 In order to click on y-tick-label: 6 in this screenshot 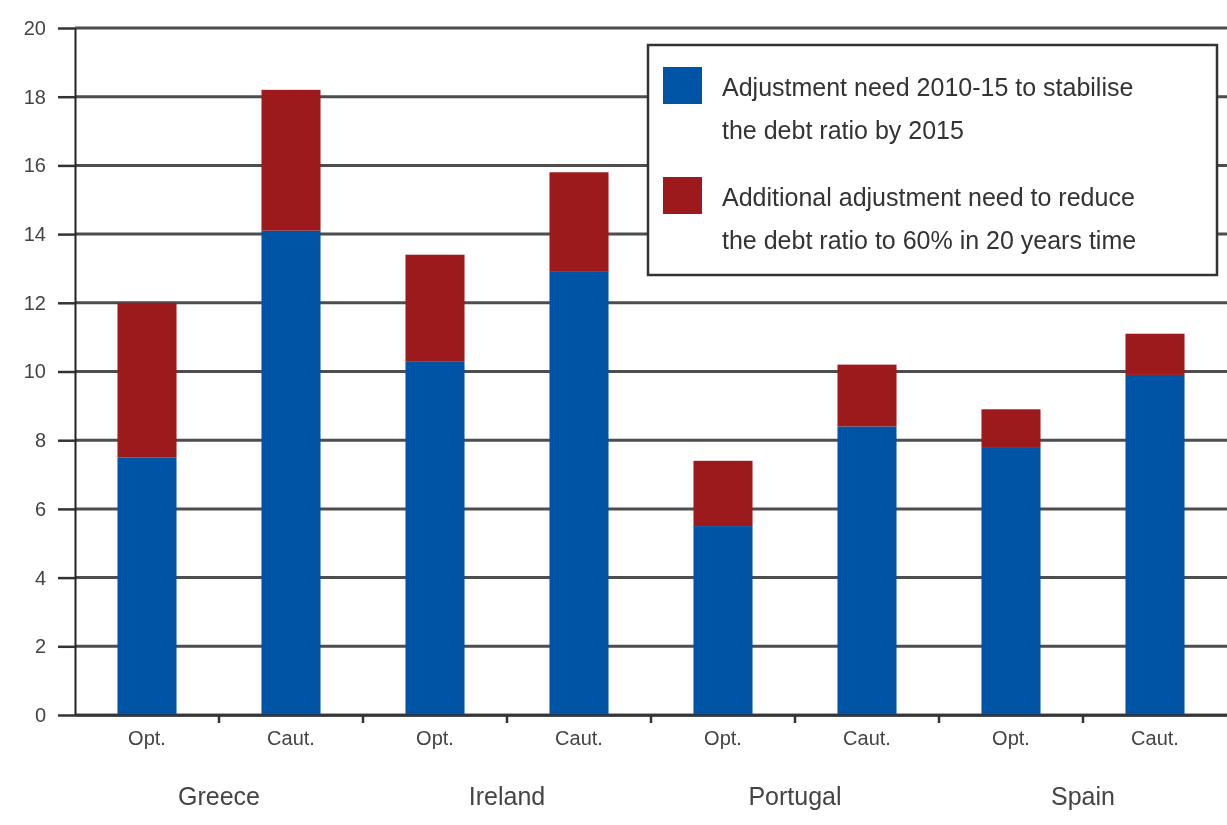, I will do `click(40, 508)`.